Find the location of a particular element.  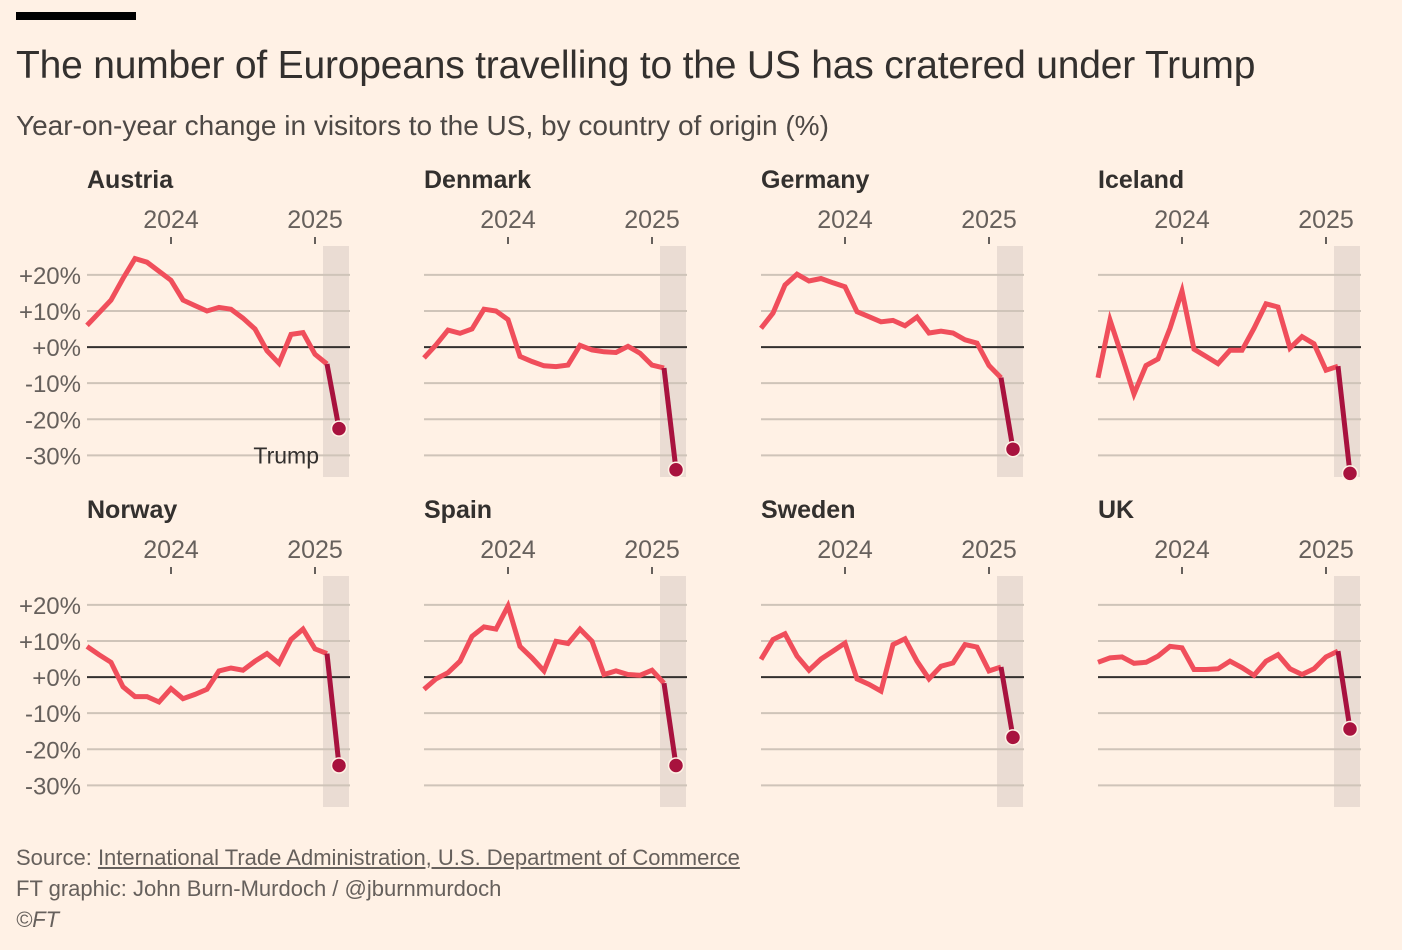

panel-title: Germany is located at coordinates (815, 180).